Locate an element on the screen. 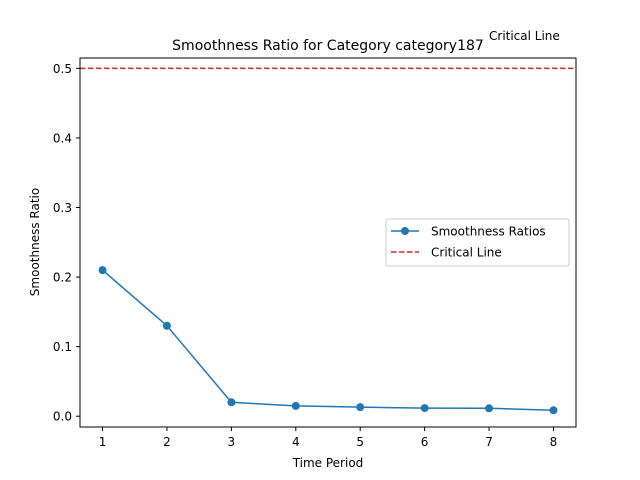 The image size is (640, 480). y-tick-label: 0.4 is located at coordinates (62, 138).